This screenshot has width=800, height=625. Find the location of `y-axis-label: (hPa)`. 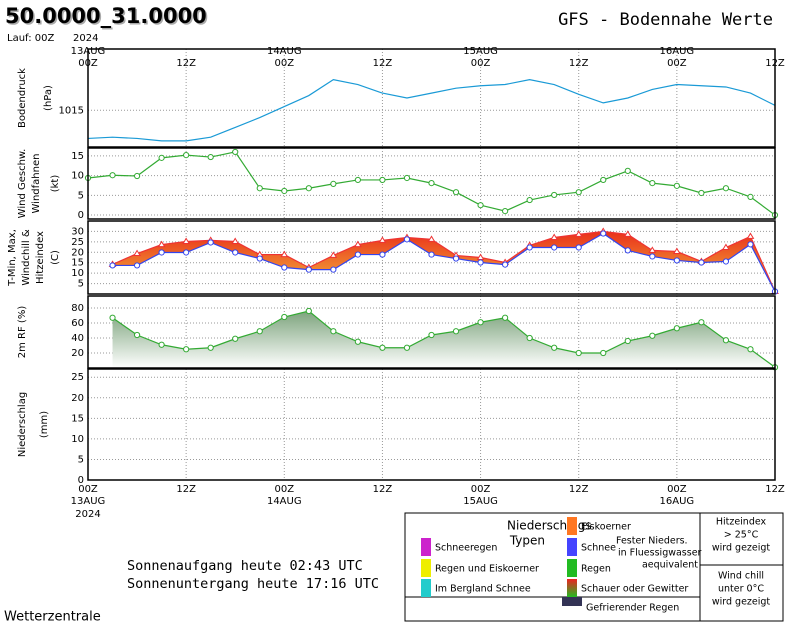

y-axis-label: (hPa) is located at coordinates (48, 98).